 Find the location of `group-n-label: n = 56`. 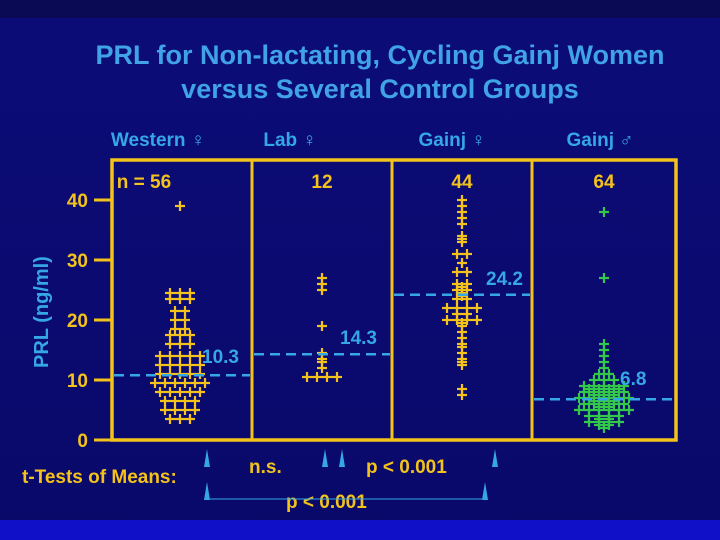

group-n-label: n = 56 is located at coordinates (144, 182).